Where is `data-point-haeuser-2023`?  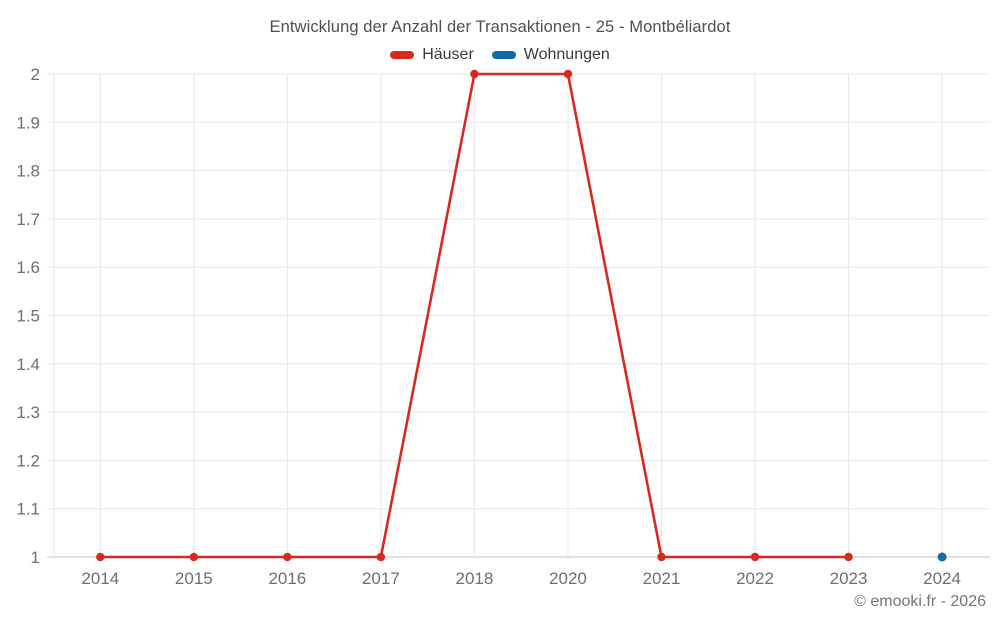
data-point-haeuser-2023 is located at coordinates (848, 557).